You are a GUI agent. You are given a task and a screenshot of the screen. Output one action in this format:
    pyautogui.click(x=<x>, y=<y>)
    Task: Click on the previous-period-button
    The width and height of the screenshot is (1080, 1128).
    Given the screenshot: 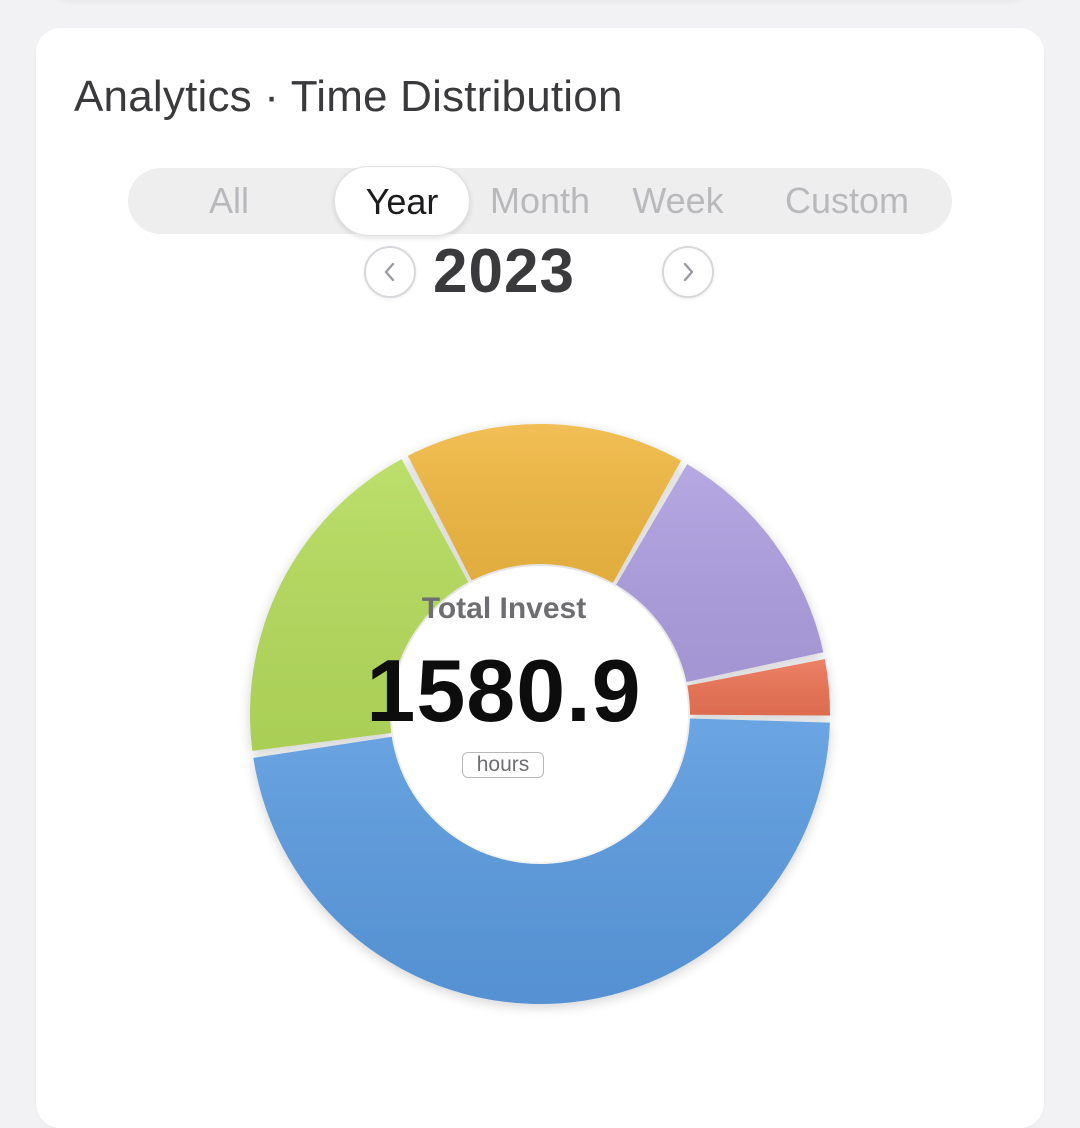 What is the action you would take?
    pyautogui.click(x=390, y=272)
    